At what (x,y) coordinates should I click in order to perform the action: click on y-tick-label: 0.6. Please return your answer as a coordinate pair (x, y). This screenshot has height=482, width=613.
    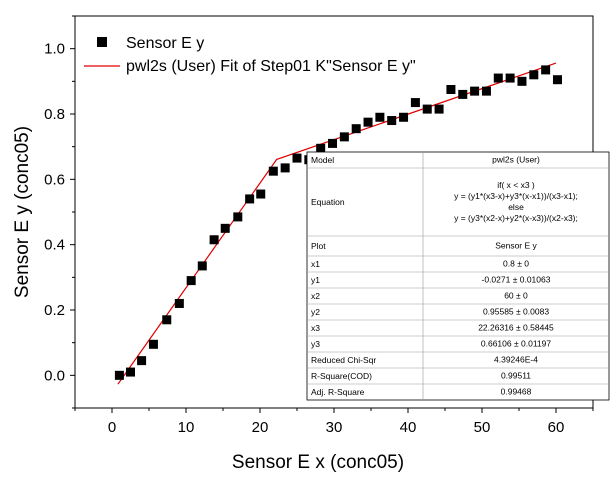
    Looking at the image, I should click on (54, 179).